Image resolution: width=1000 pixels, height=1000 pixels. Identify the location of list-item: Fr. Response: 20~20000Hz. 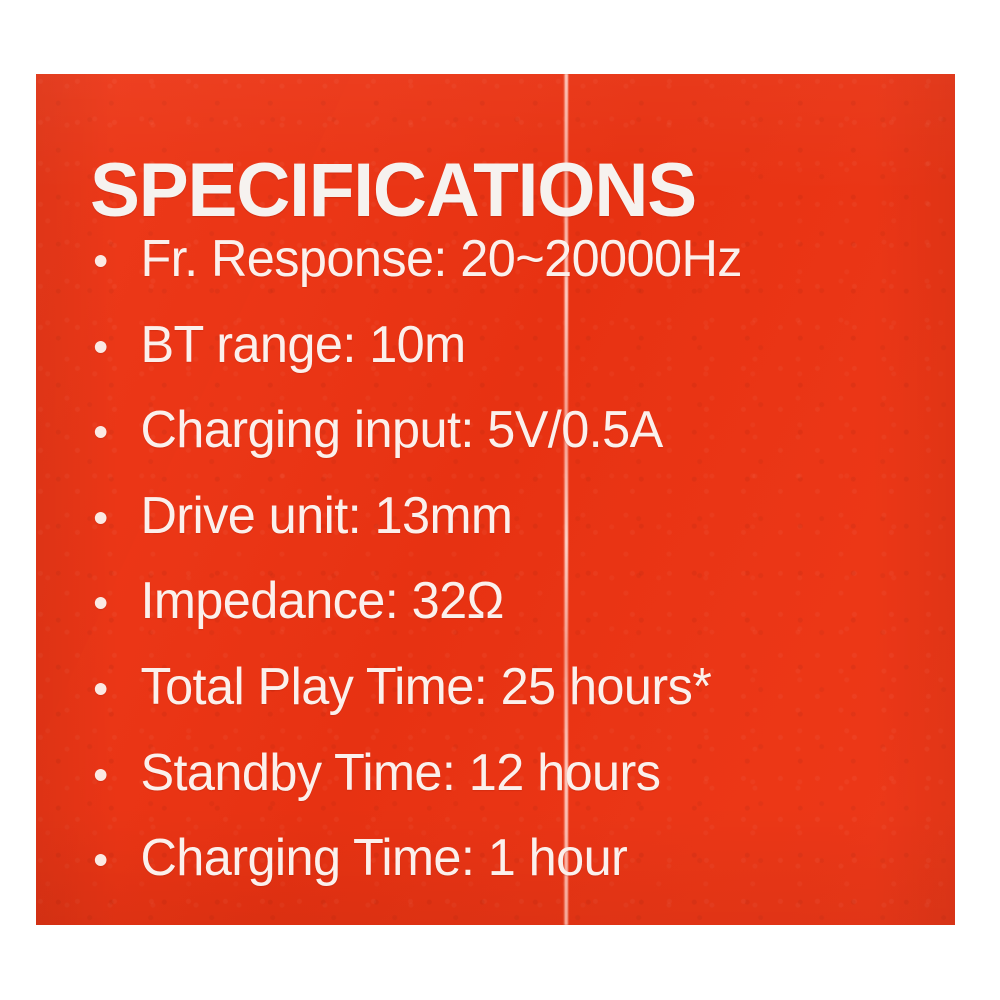
(507, 269).